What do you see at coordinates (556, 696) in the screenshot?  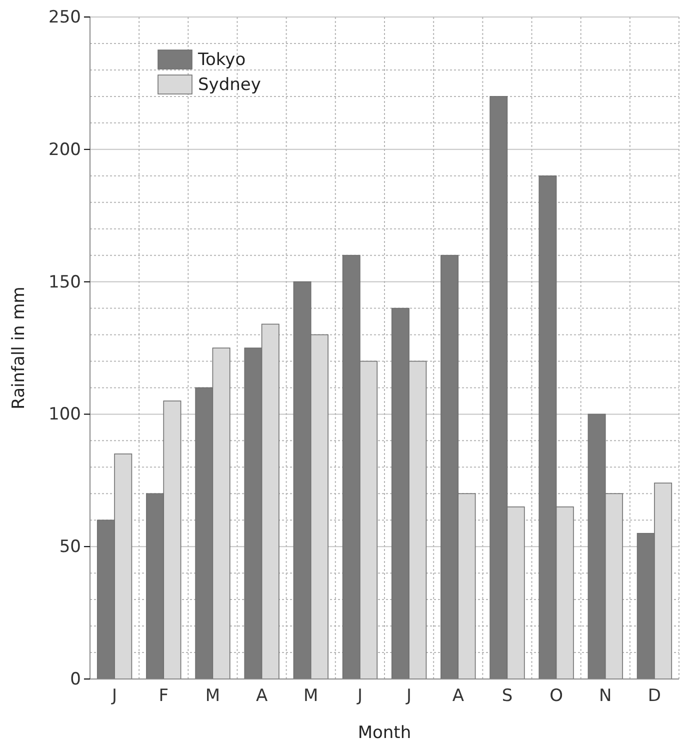 I see `x-tick-label: O` at bounding box center [556, 696].